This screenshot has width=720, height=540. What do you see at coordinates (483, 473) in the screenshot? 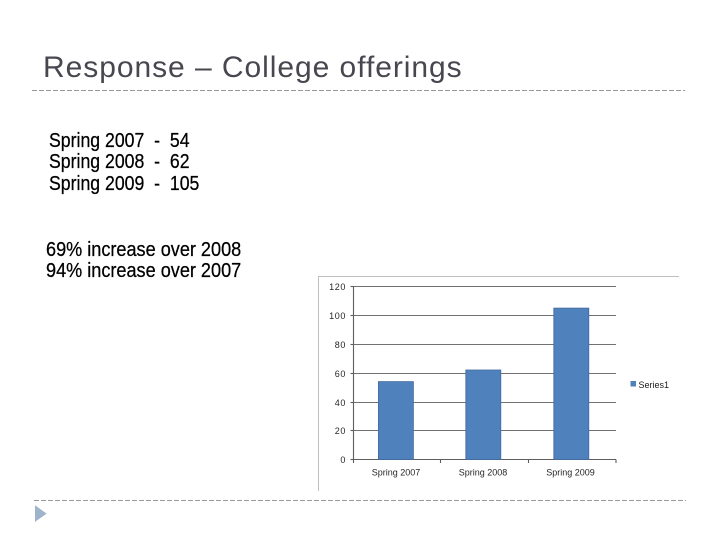
I see `svg-text: Spring 2008` at bounding box center [483, 473].